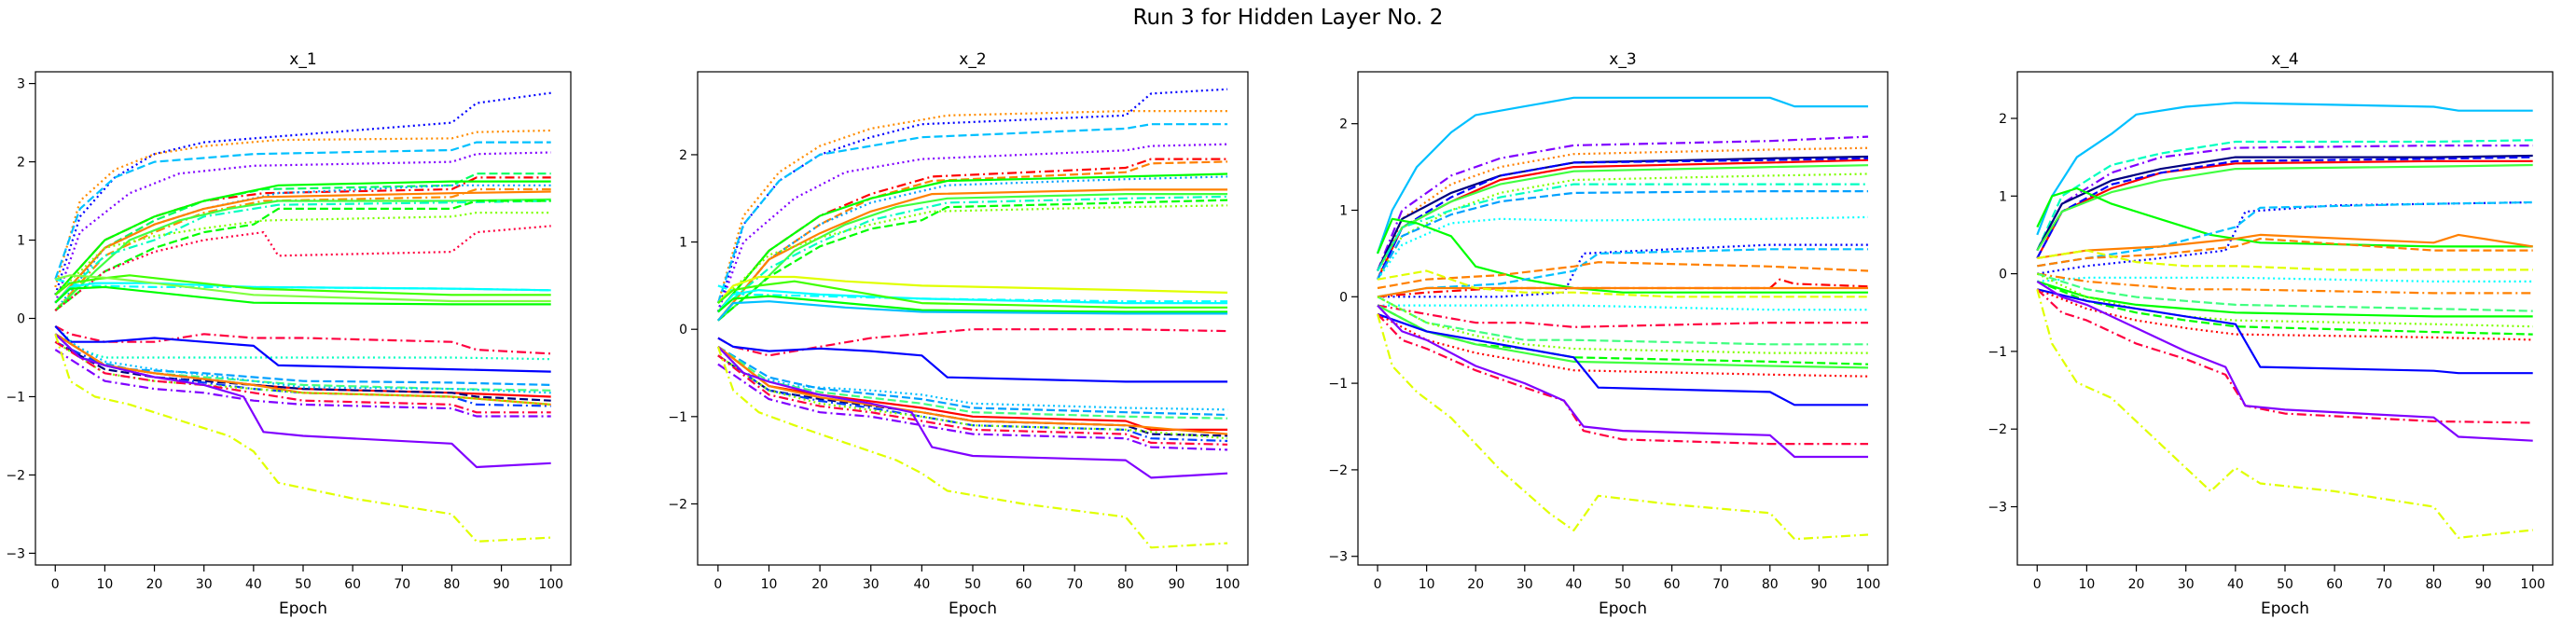  What do you see at coordinates (21, 84) in the screenshot?
I see `y-tick-label: 3` at bounding box center [21, 84].